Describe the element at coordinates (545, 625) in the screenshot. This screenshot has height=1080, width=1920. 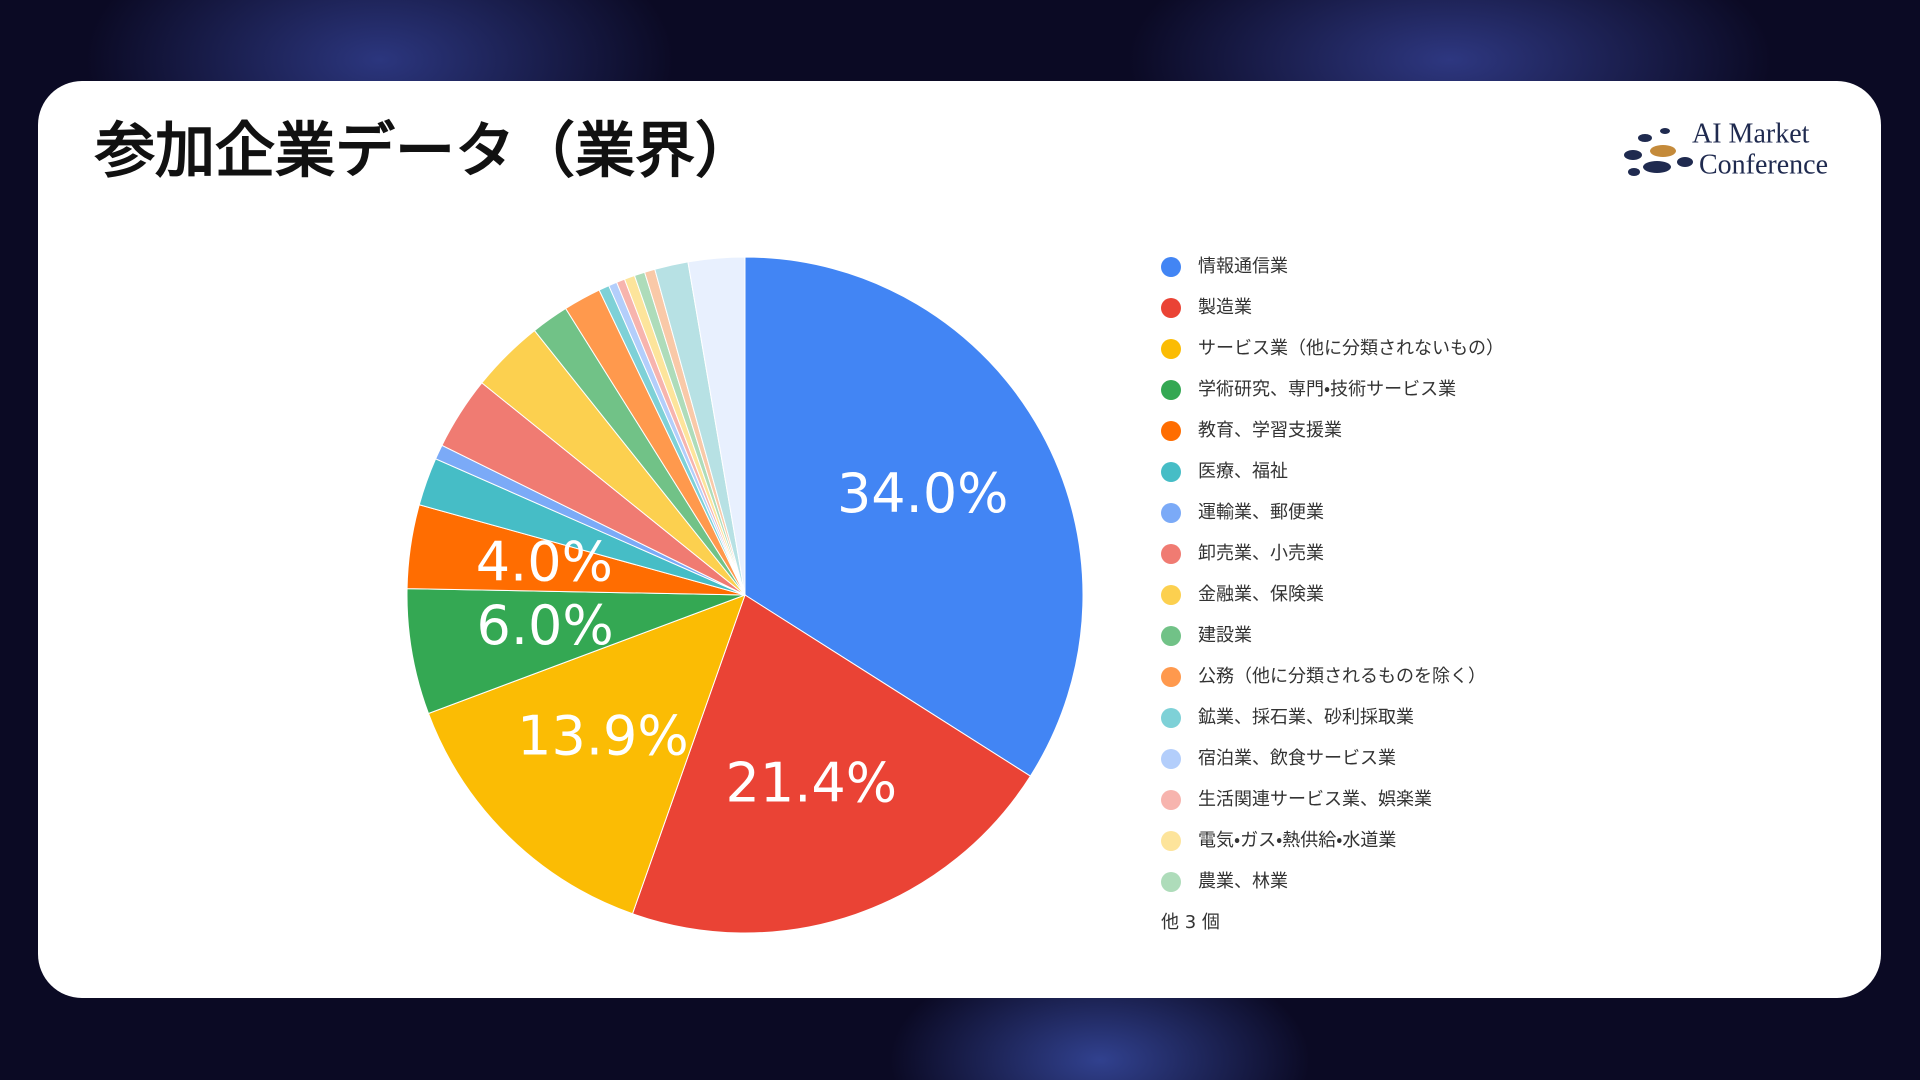
I see `slice-label: 6.0%` at that location.